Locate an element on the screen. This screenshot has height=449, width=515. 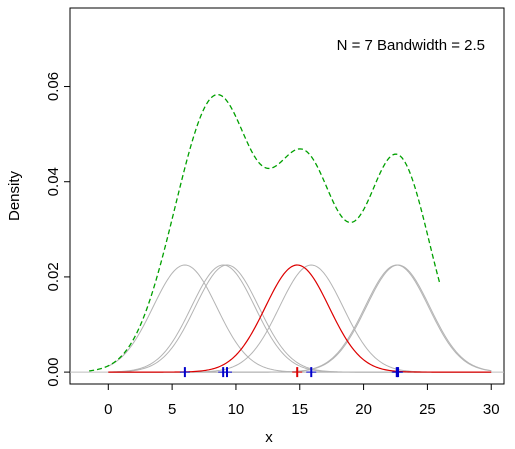
x-tick-label-25: 25 is located at coordinates (427, 409).